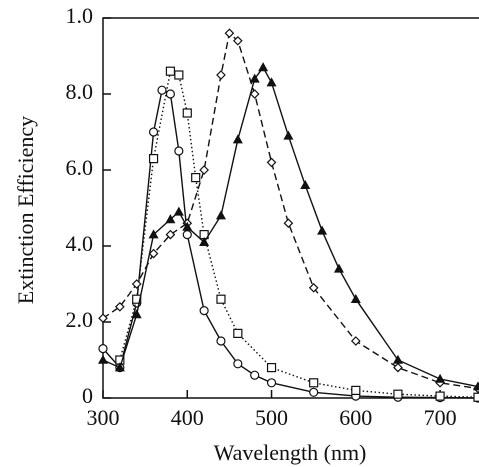 This screenshot has width=479, height=467. I want to click on y-tick-label: 2.0, so click(80, 319).